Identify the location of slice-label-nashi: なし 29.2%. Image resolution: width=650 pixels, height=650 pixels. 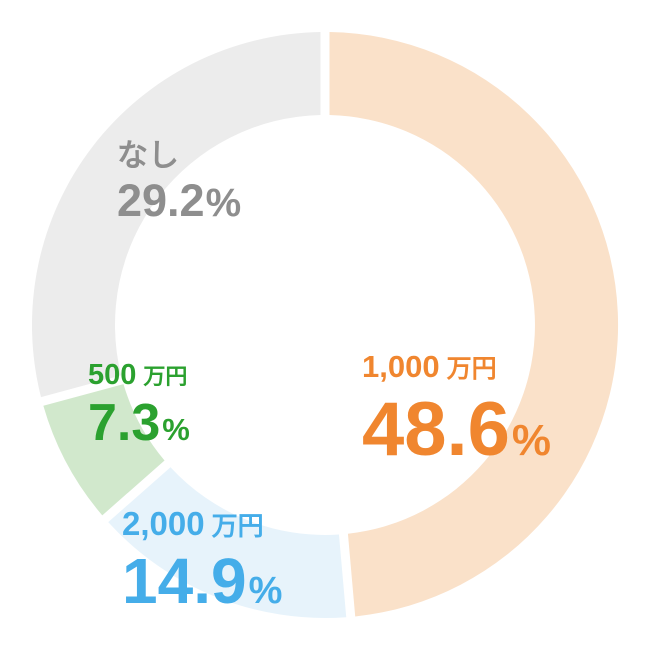
(179, 182).